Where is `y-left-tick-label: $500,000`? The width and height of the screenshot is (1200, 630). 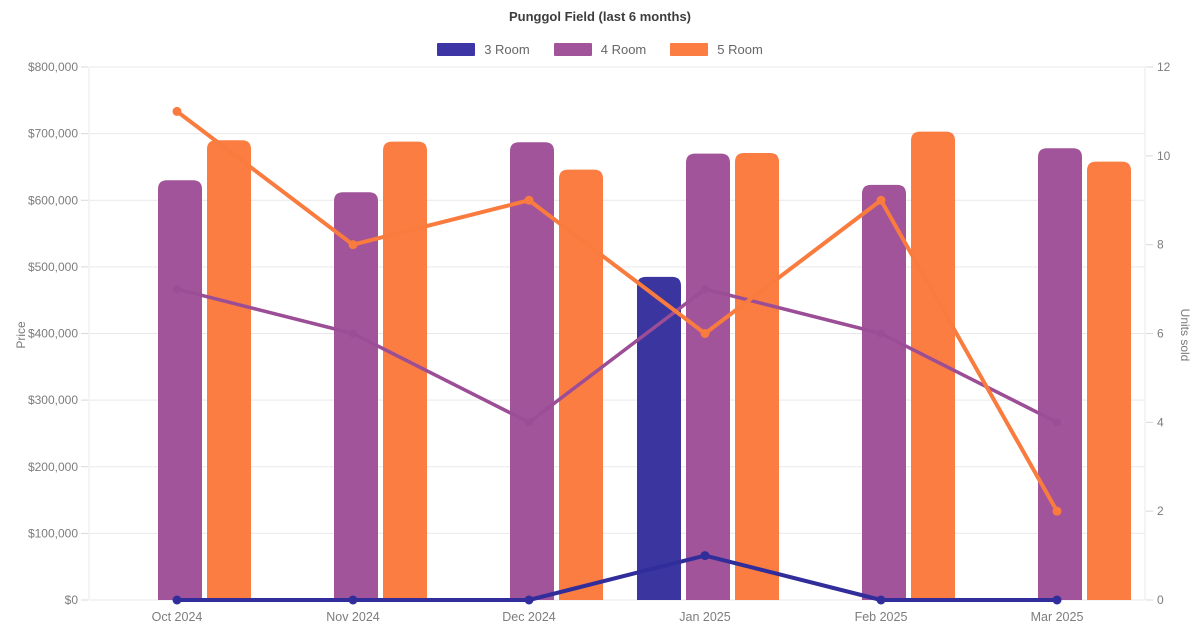
y-left-tick-label: $500,000 is located at coordinates (53, 267).